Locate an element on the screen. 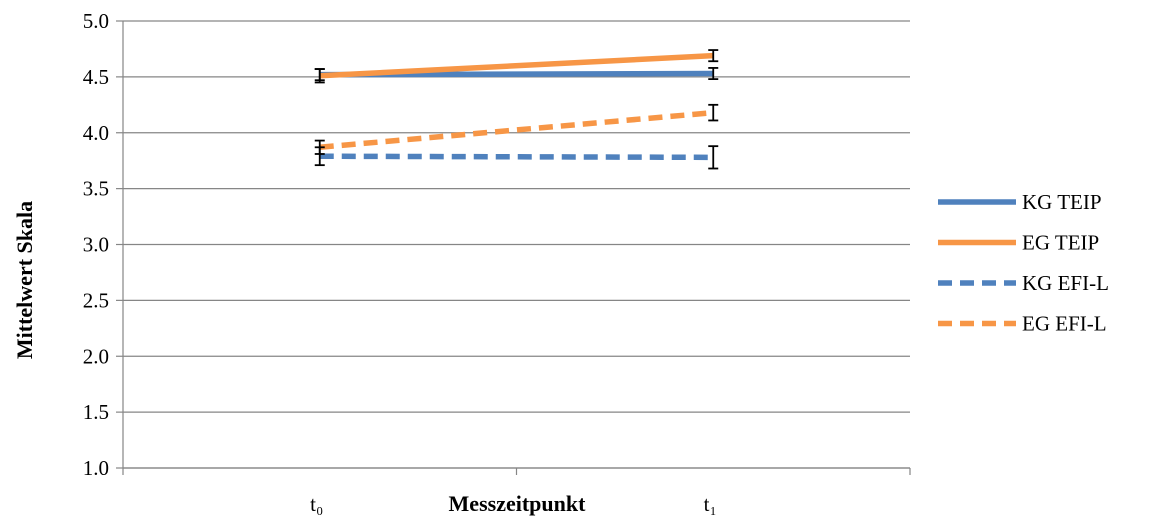 The width and height of the screenshot is (1153, 520). y-tick-label: 3.0 is located at coordinates (96, 245).